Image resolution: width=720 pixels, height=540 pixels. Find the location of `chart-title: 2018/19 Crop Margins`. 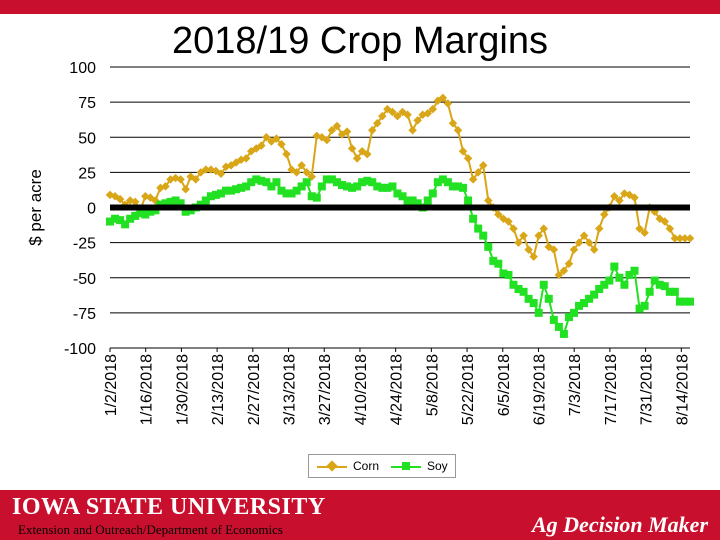

chart-title: 2018/19 Crop Margins is located at coordinates (360, 41).